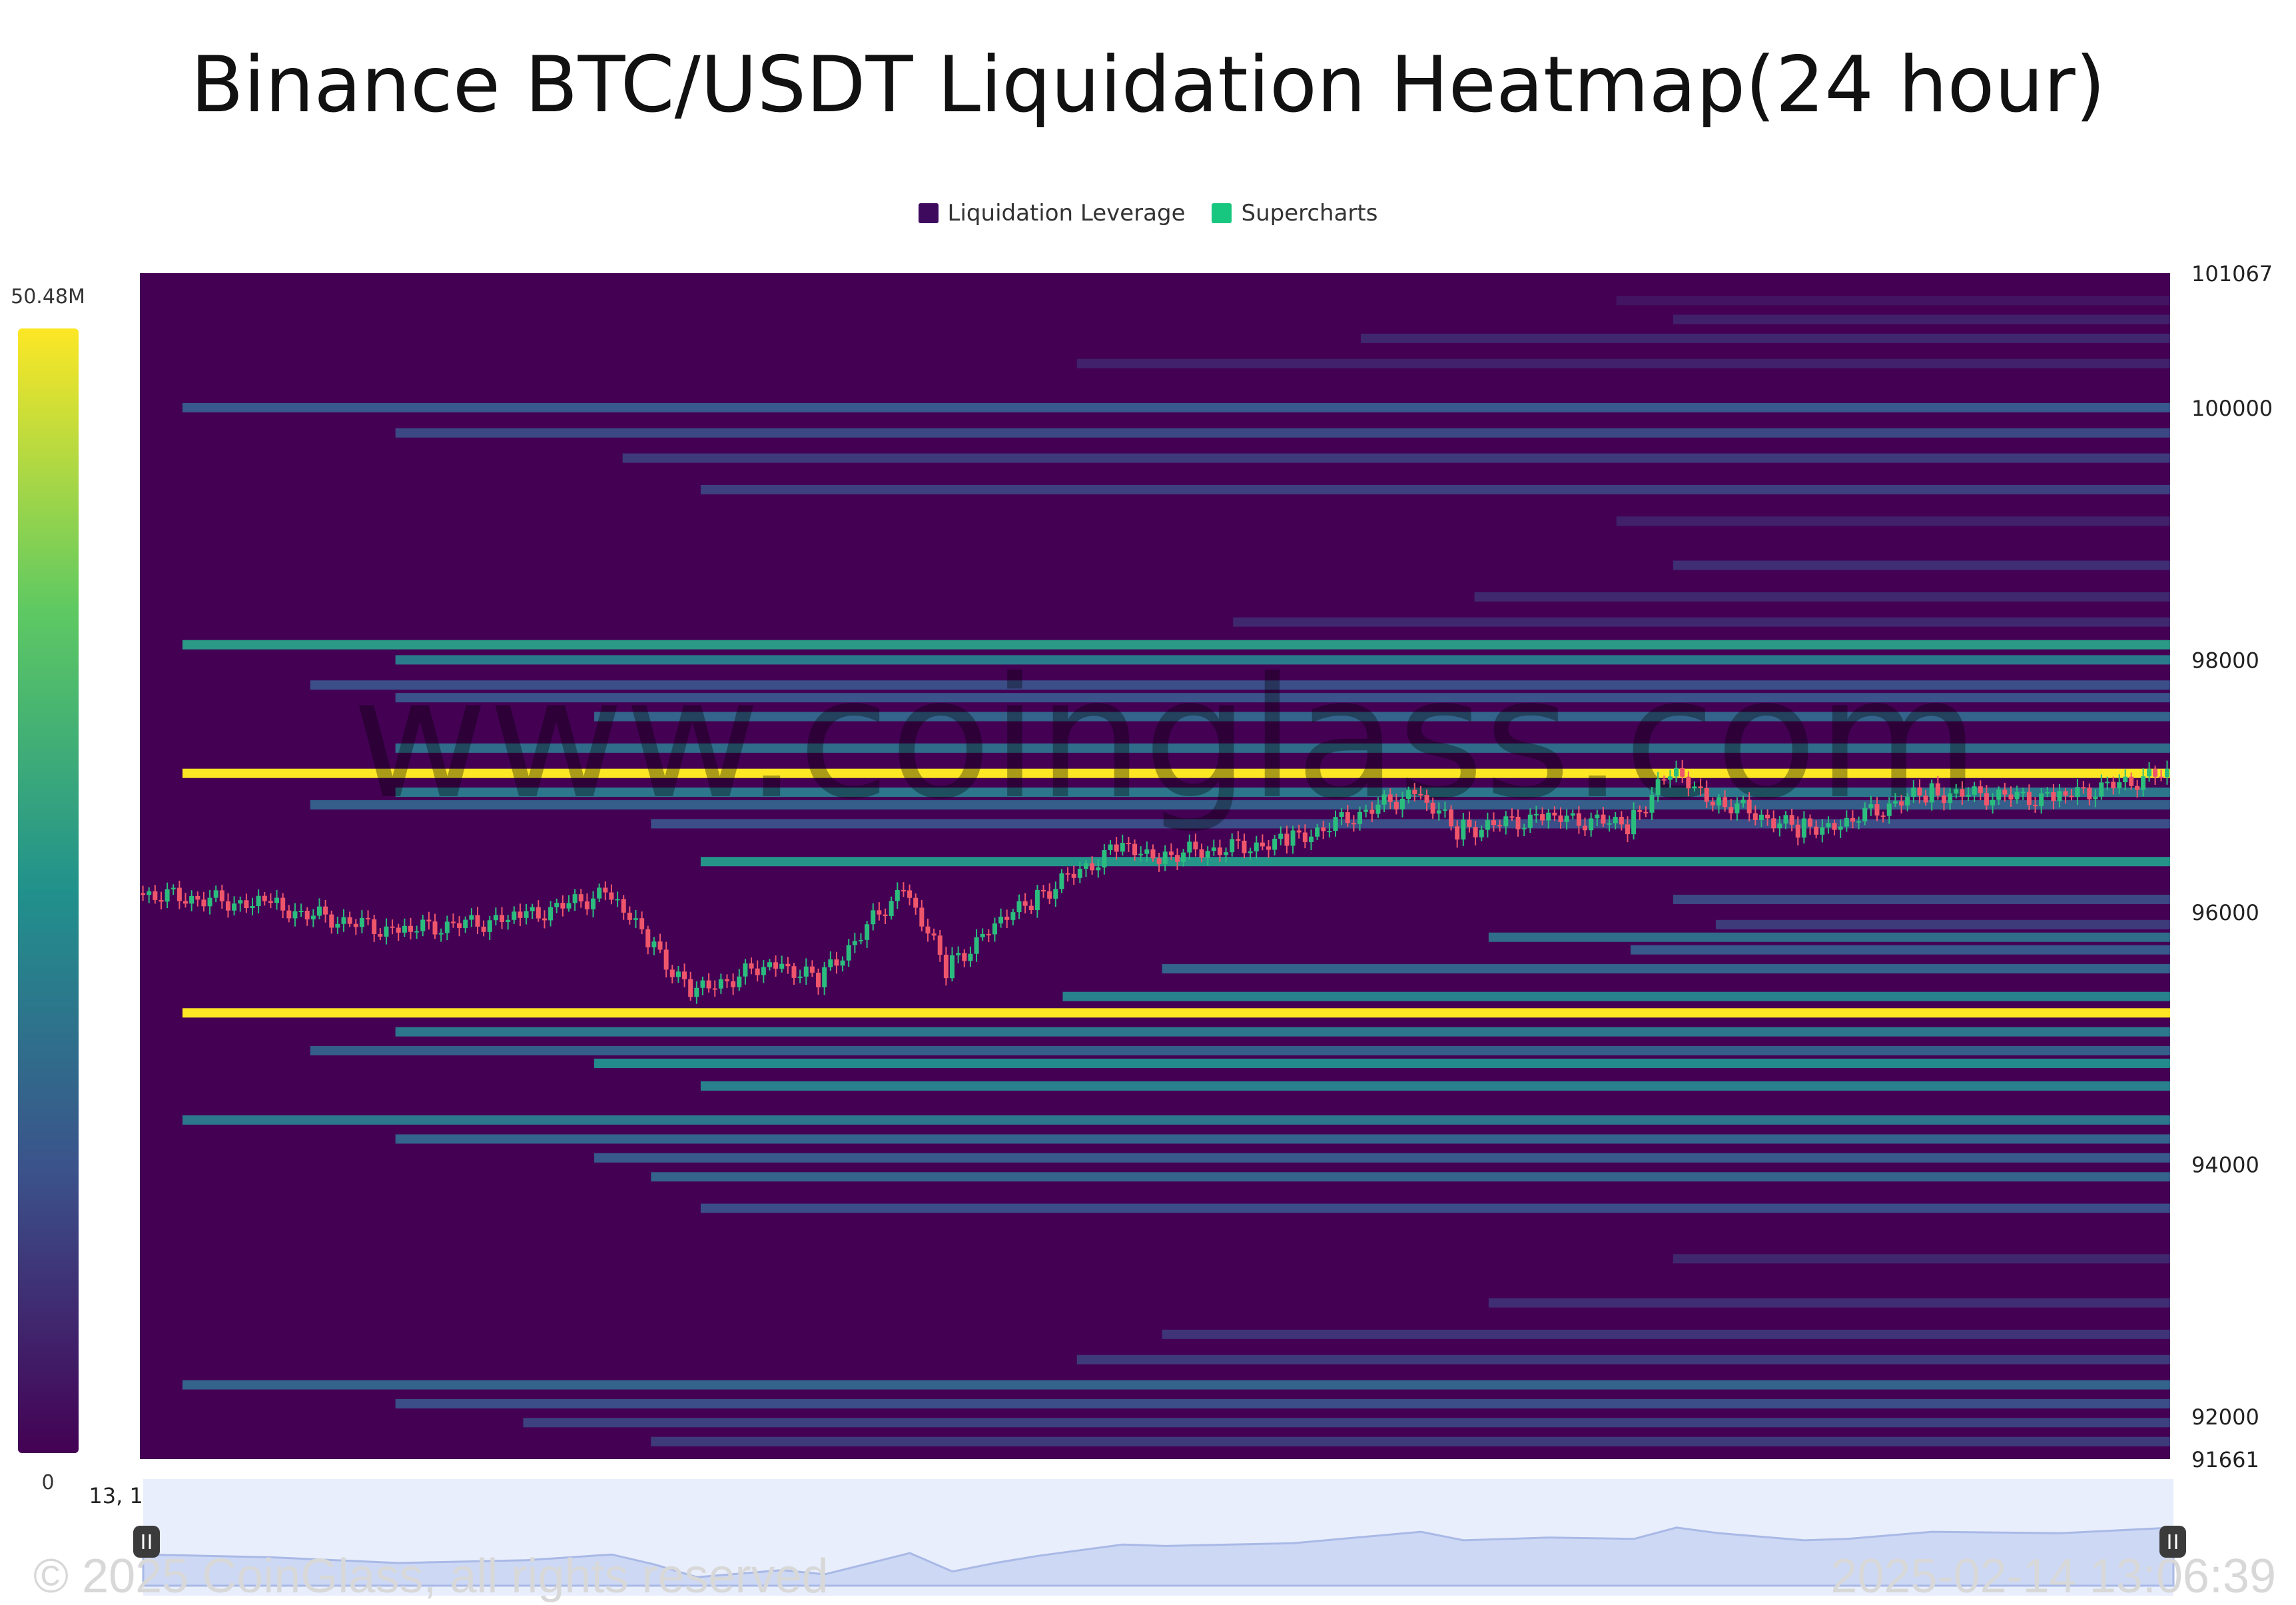 Image resolution: width=2296 pixels, height=1605 pixels. I want to click on colorbar-gradient, so click(48, 891).